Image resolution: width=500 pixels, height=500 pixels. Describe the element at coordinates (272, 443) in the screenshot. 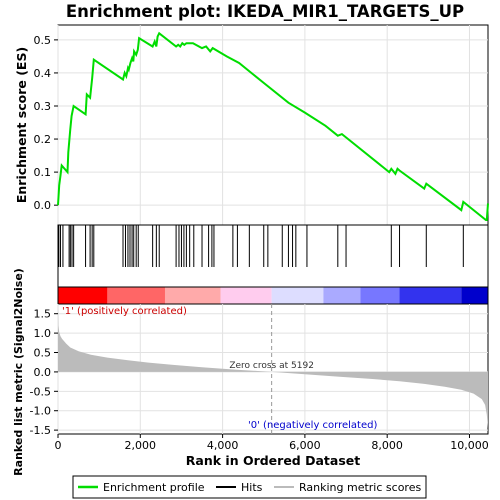

I see `x-axis-ticks: 0 2,000 4,000 6,000 8,000 10,000` at that location.